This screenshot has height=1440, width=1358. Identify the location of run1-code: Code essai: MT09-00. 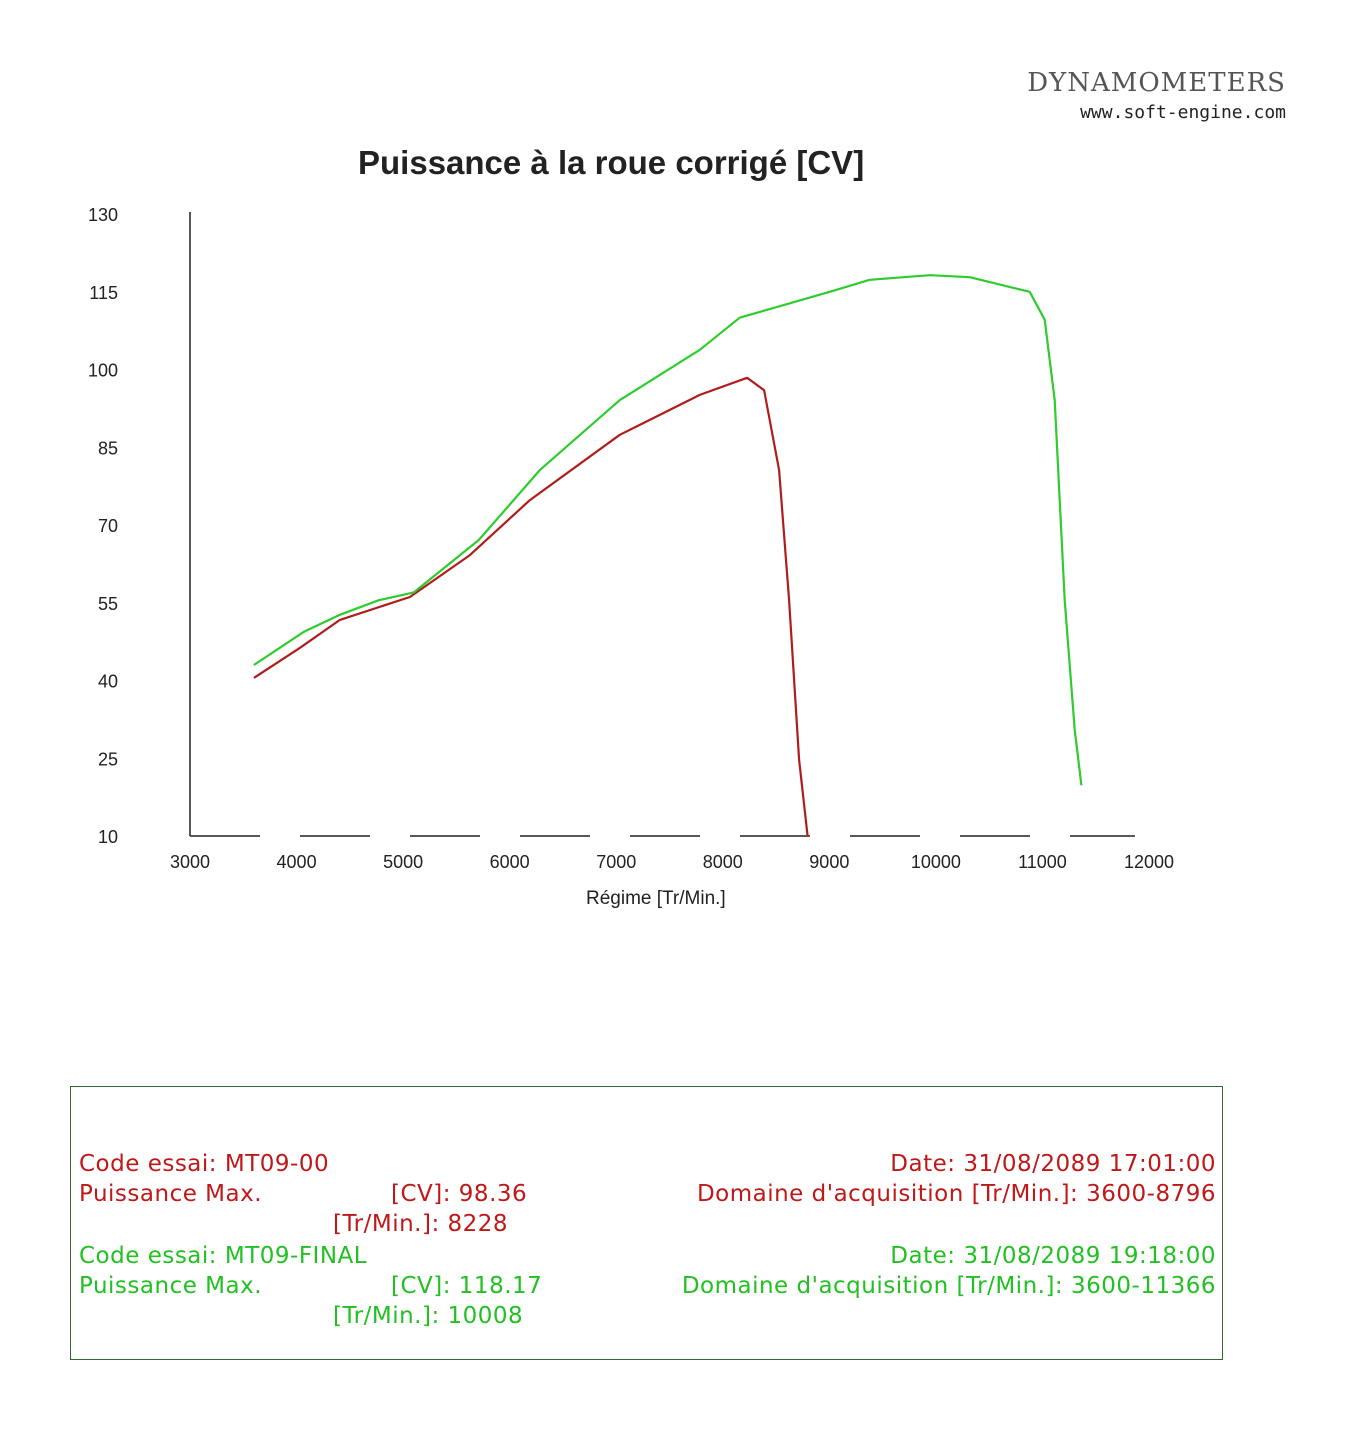
(204, 1164).